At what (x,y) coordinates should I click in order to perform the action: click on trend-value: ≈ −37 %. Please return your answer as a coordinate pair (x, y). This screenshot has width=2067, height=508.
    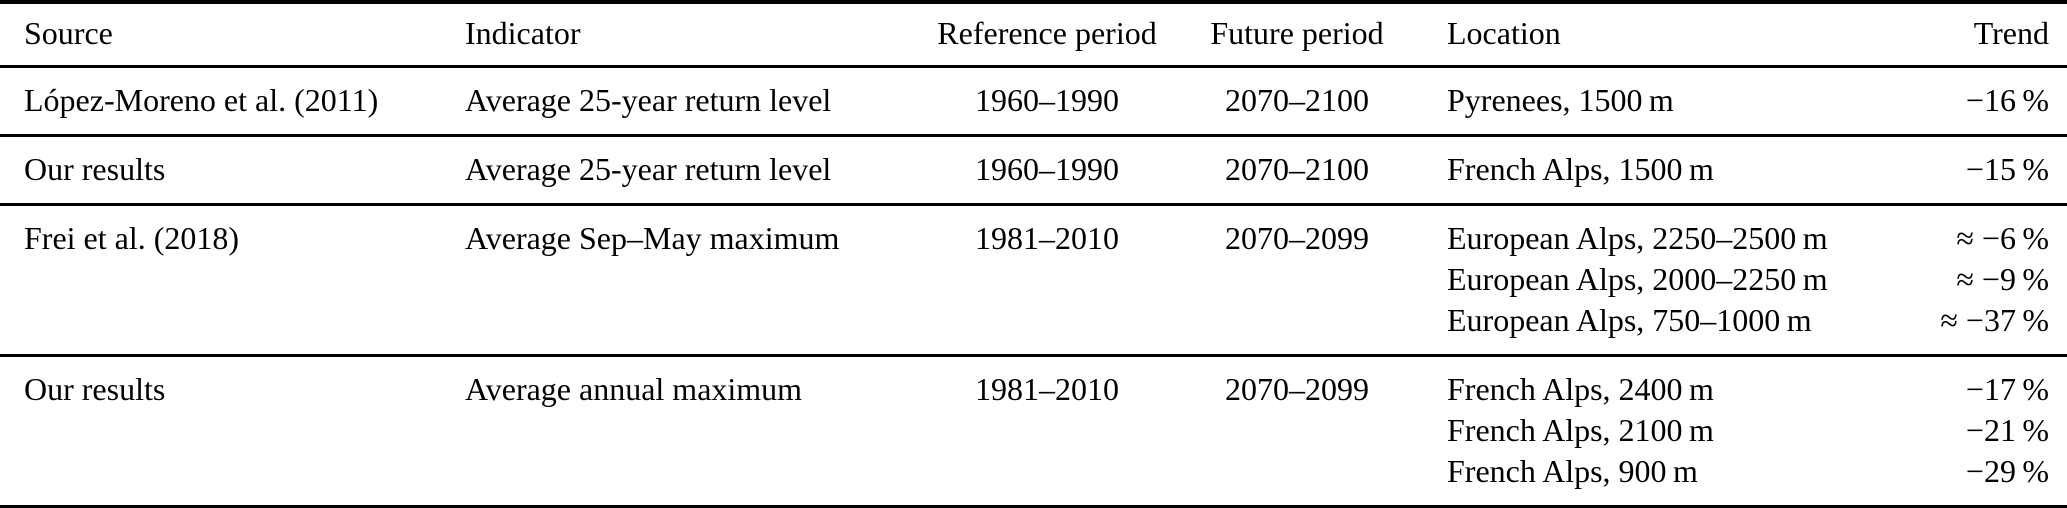
    Looking at the image, I should click on (1994, 320).